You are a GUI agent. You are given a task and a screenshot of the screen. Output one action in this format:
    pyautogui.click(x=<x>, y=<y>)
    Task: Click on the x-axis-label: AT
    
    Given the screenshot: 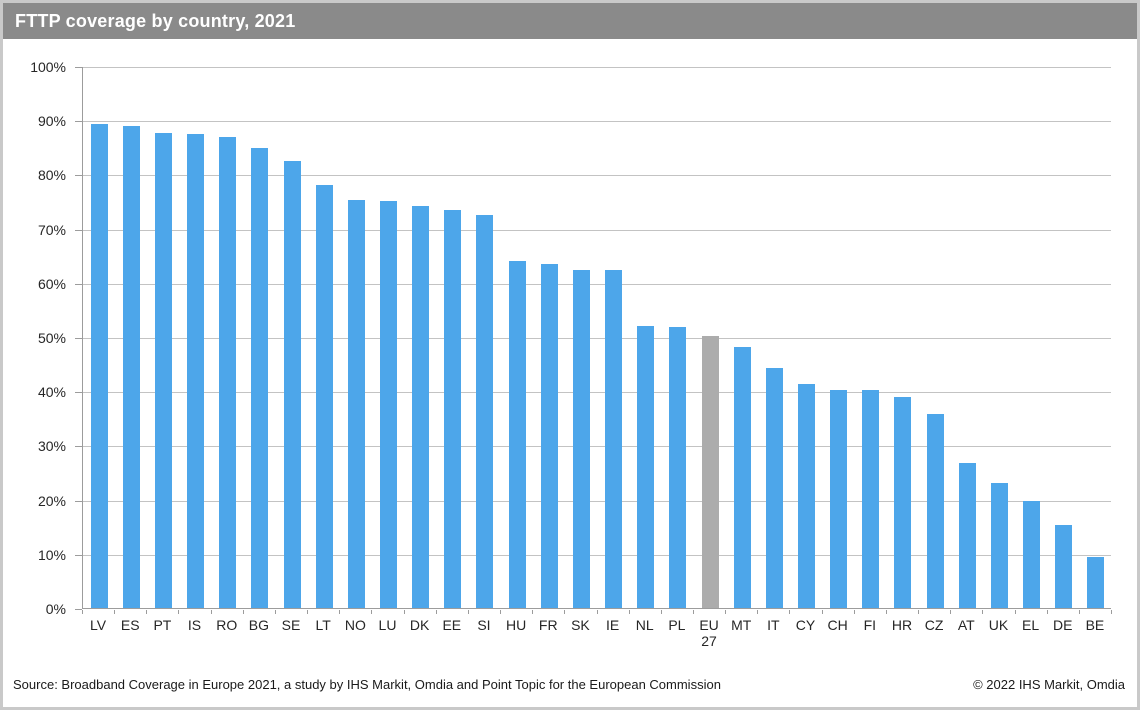 What is the action you would take?
    pyautogui.click(x=966, y=625)
    